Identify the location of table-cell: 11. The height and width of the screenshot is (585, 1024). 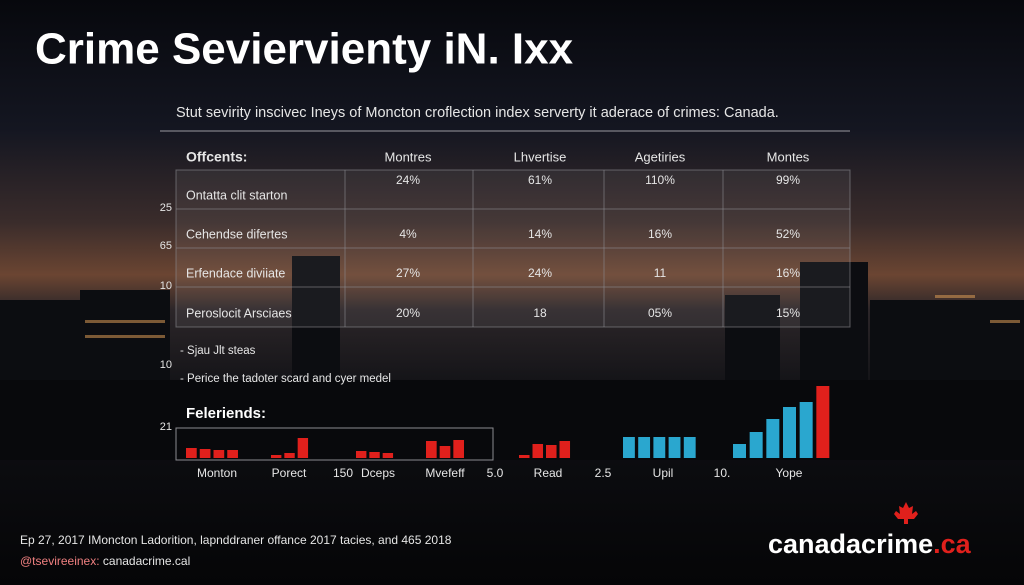
(660, 273).